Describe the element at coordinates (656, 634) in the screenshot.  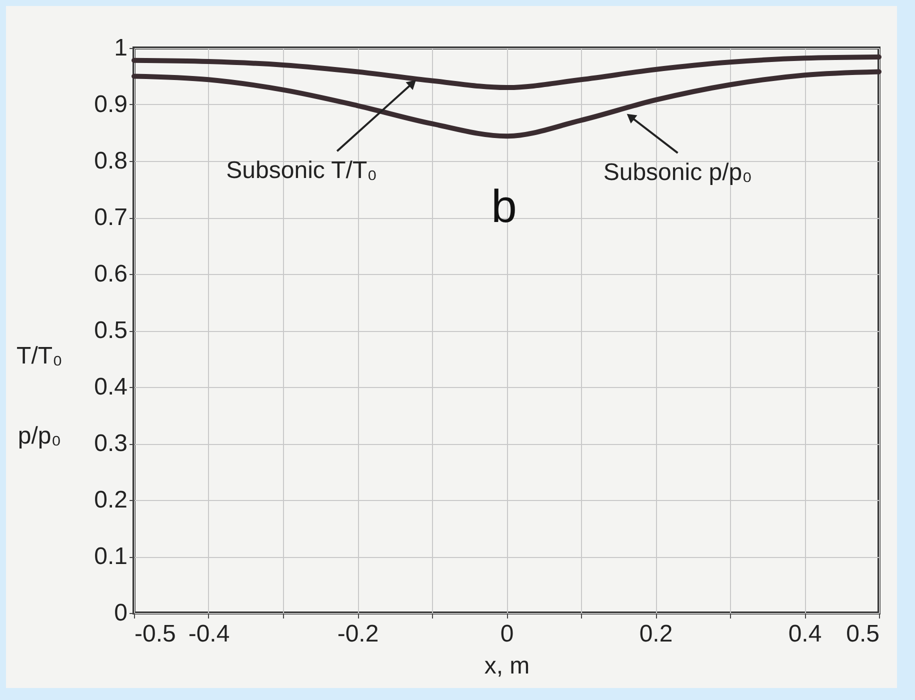
I see `x-tick-label: 0.2` at that location.